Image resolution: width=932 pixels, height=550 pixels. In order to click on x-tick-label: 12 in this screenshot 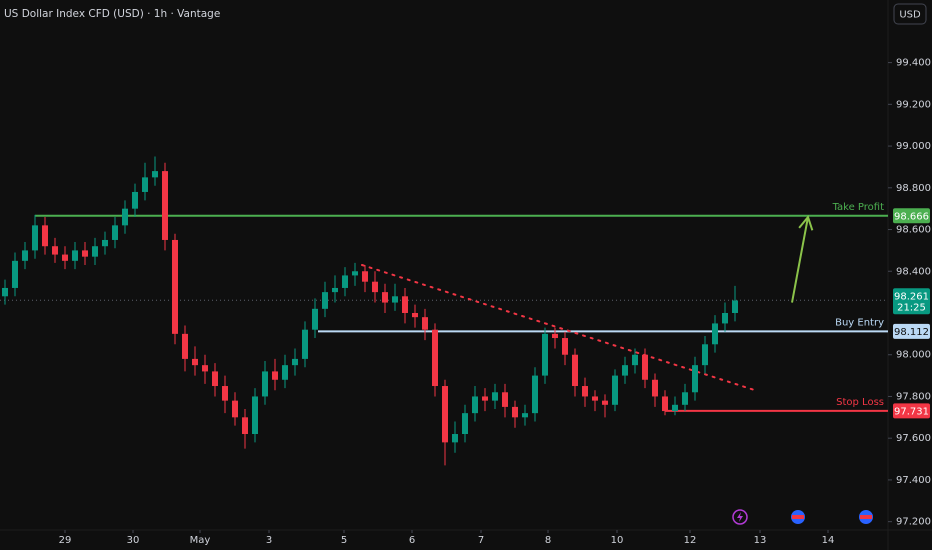, I will do `click(690, 540)`.